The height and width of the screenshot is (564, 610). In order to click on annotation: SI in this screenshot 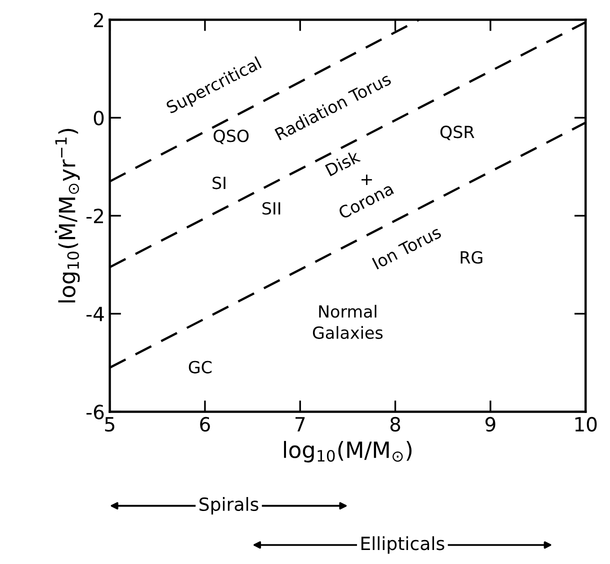, I will do `click(219, 183)`.